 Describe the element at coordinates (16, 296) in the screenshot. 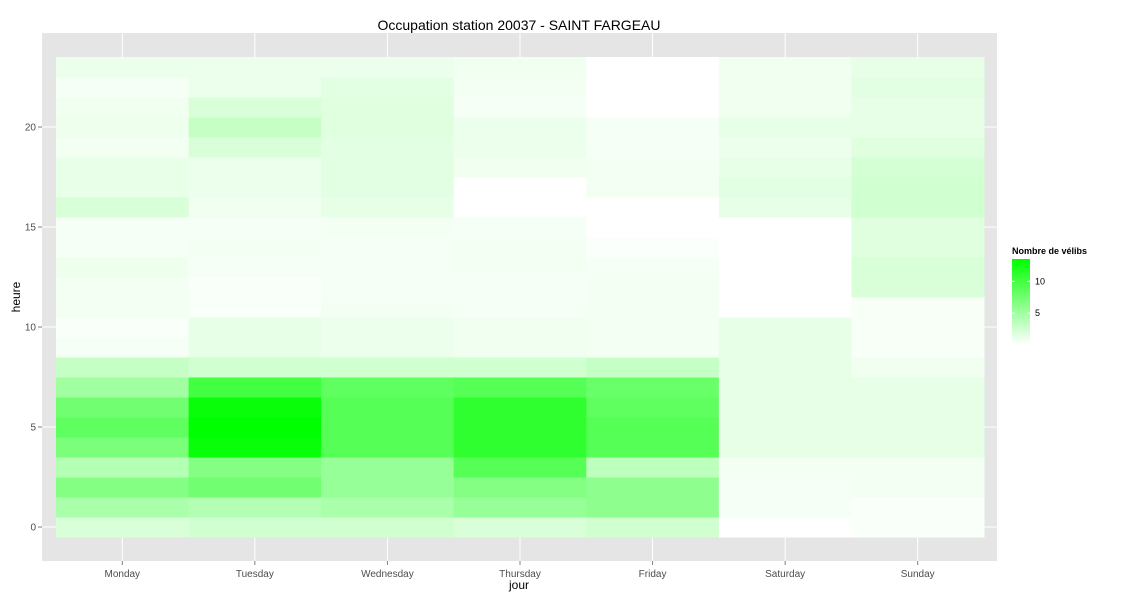

I see `y-axis-title: heure` at that location.